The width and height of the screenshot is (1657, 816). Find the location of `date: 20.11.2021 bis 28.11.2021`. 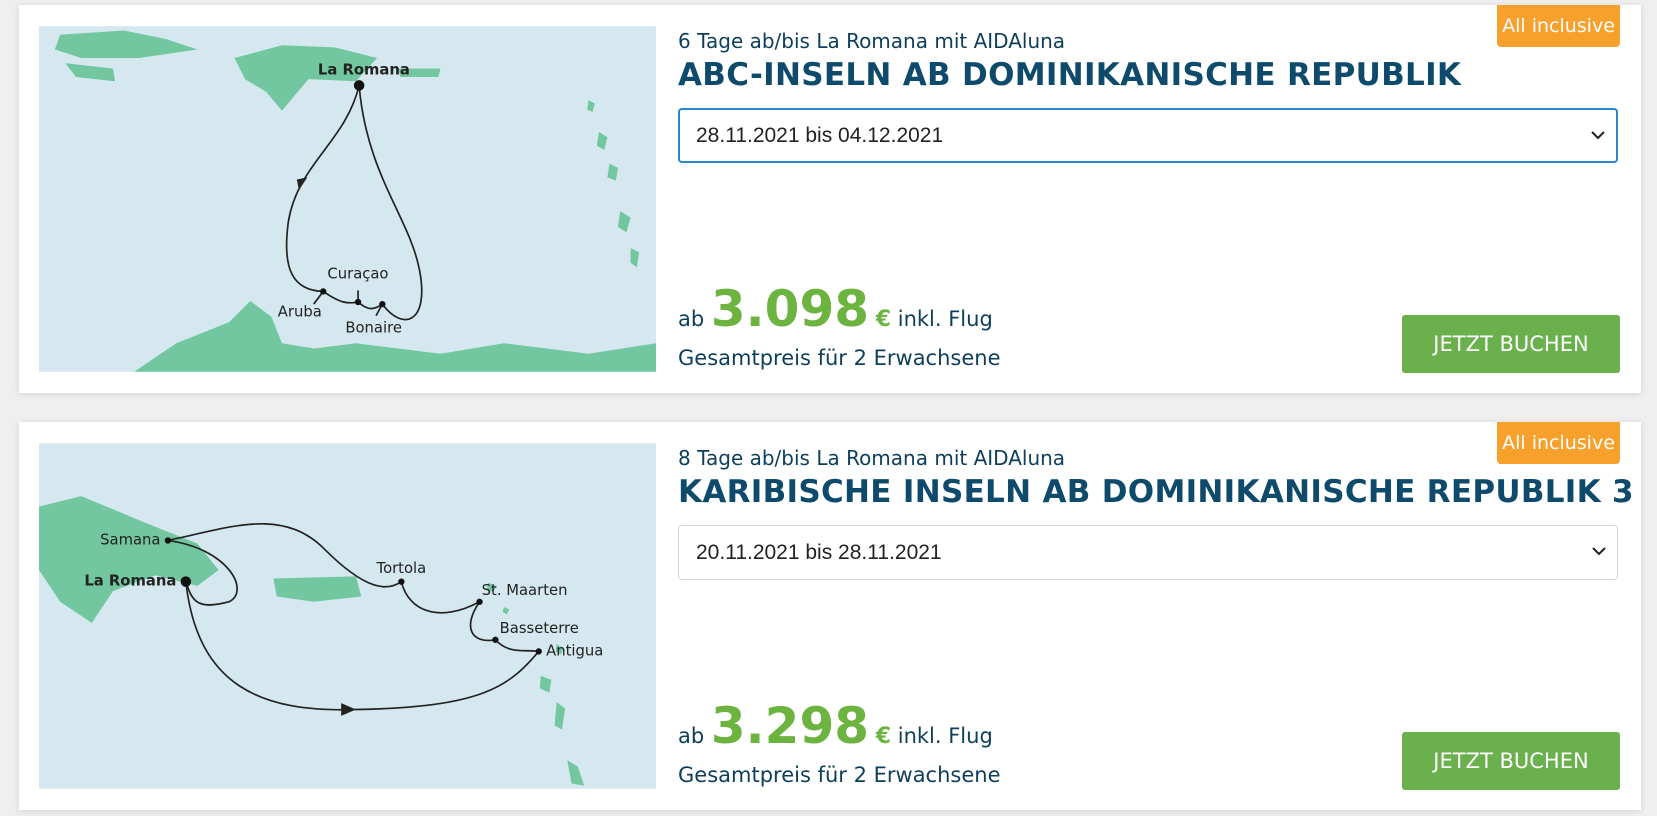

date: 20.11.2021 bis 28.11.2021 is located at coordinates (819, 552).